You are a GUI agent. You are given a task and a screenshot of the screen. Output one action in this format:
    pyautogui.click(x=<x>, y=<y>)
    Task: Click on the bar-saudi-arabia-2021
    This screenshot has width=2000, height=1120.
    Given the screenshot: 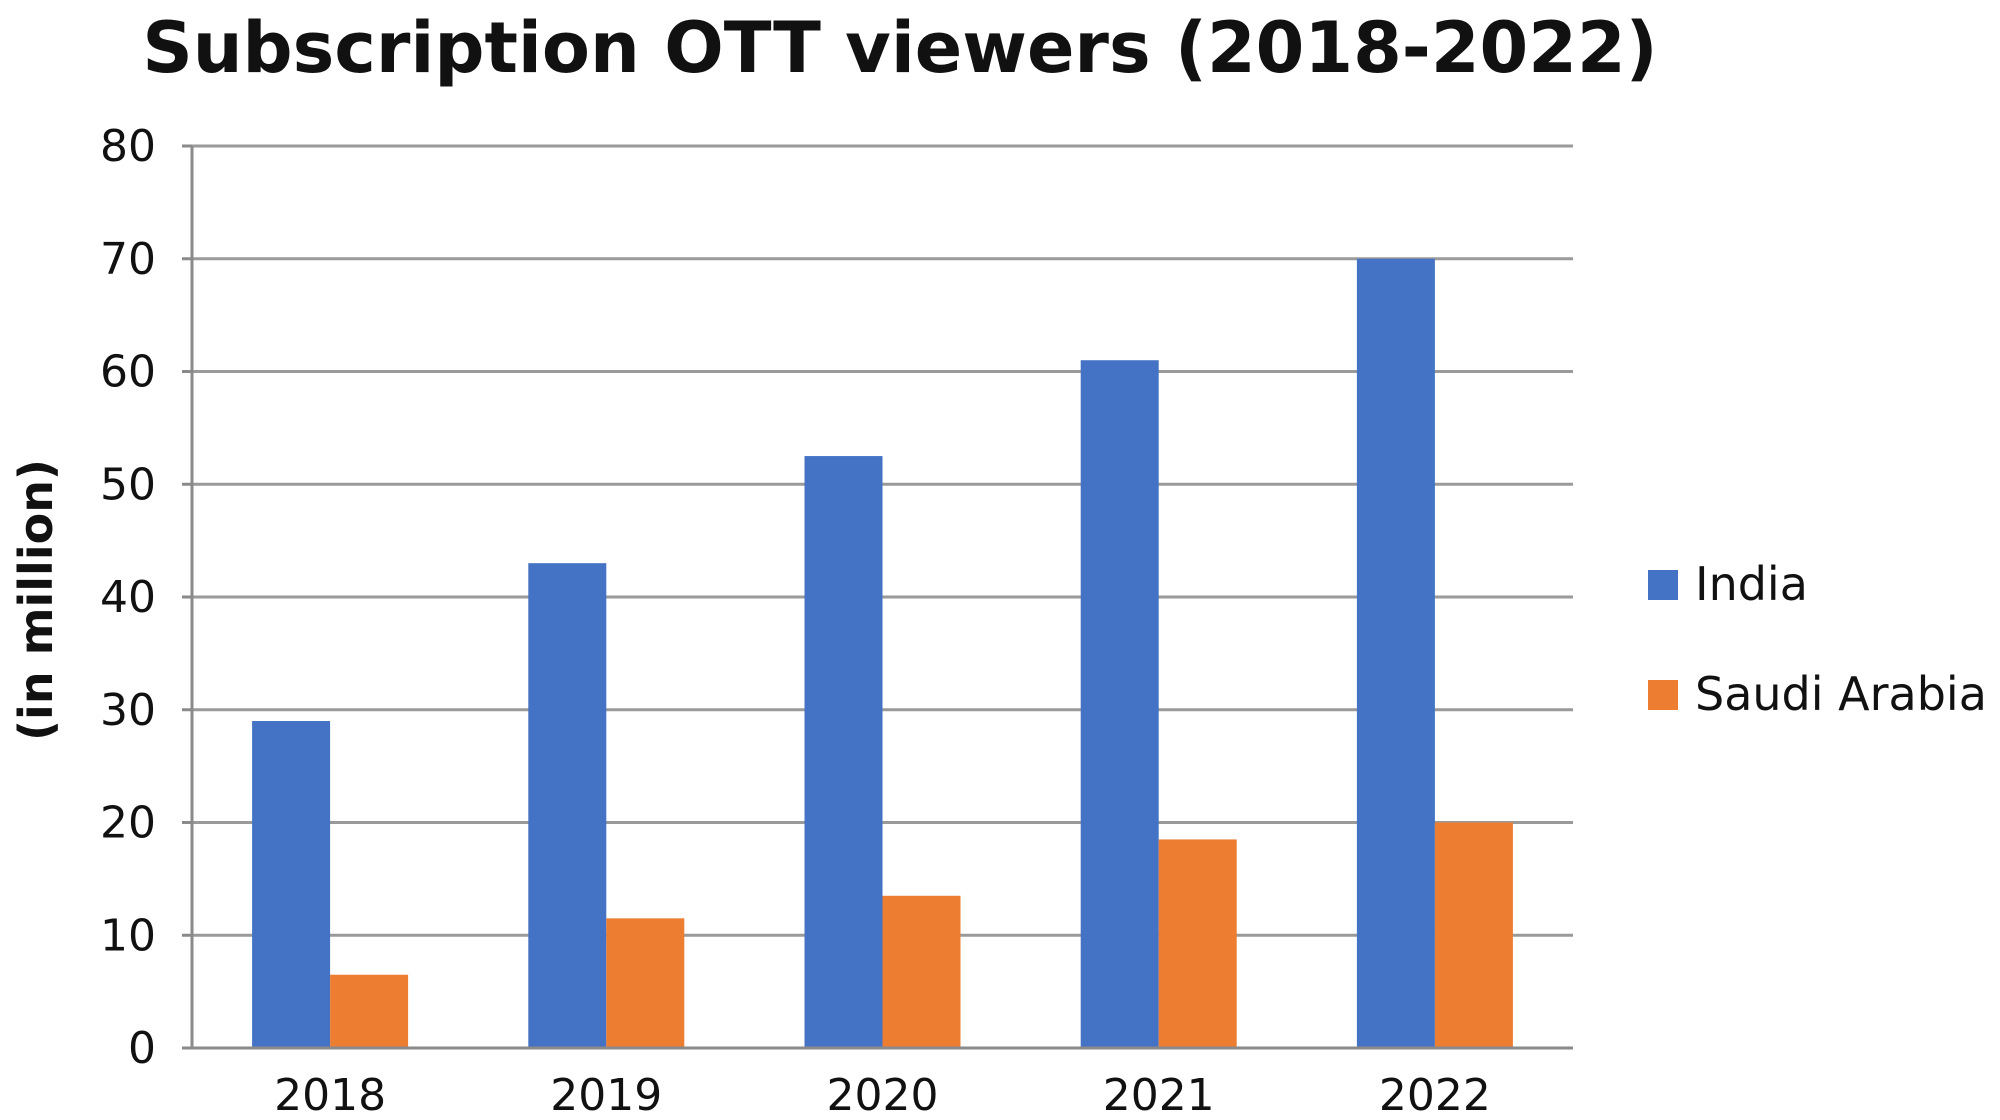 What is the action you would take?
    pyautogui.click(x=1197, y=943)
    